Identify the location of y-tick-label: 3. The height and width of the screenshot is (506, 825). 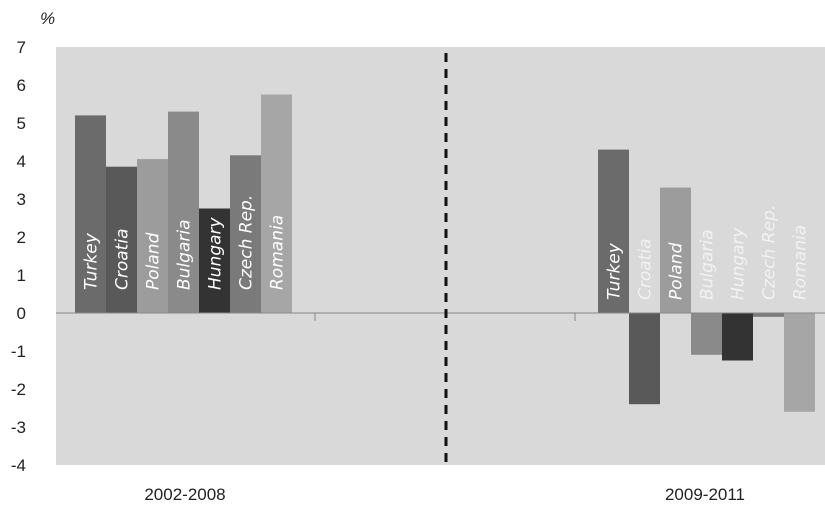
(21, 199).